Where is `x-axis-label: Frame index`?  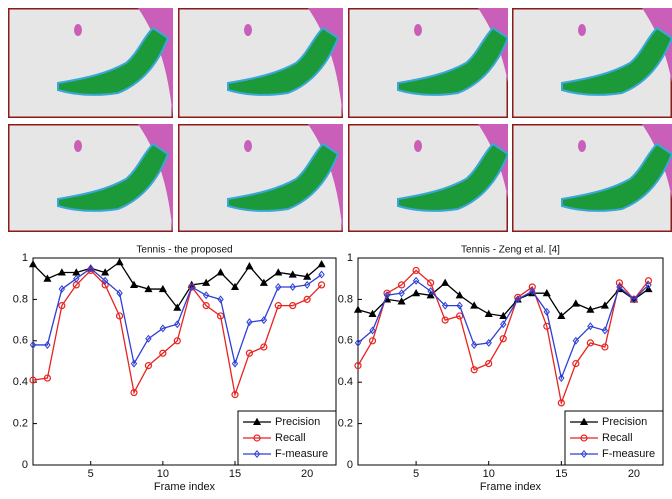 x-axis-label: Frame index is located at coordinates (185, 487).